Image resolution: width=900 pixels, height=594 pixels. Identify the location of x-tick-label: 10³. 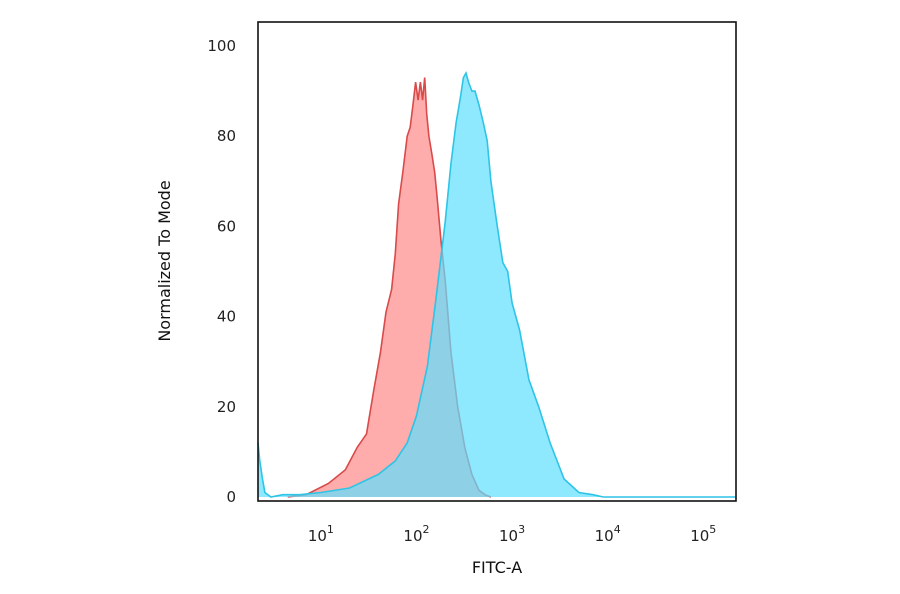
(512, 534).